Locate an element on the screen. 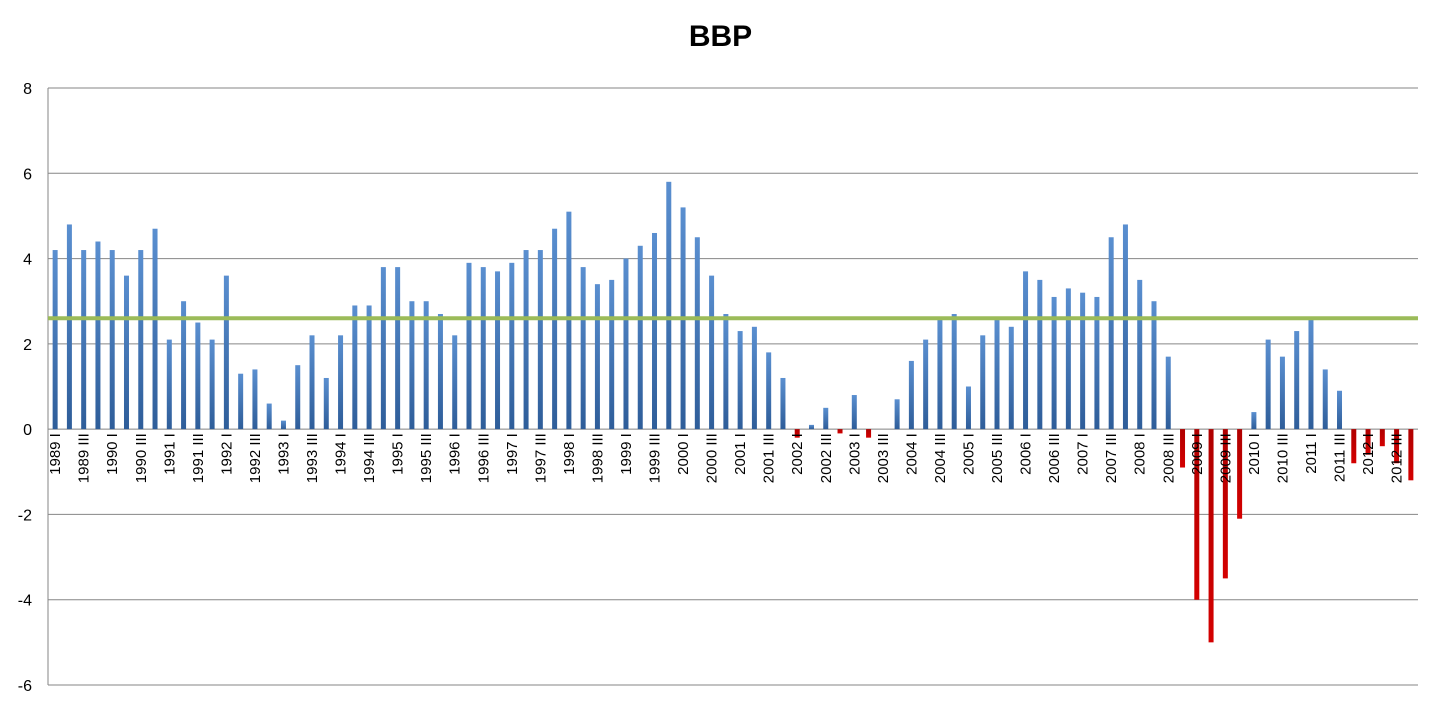 The image size is (1441, 709). x-tick-label: 1997 III is located at coordinates (540, 458).